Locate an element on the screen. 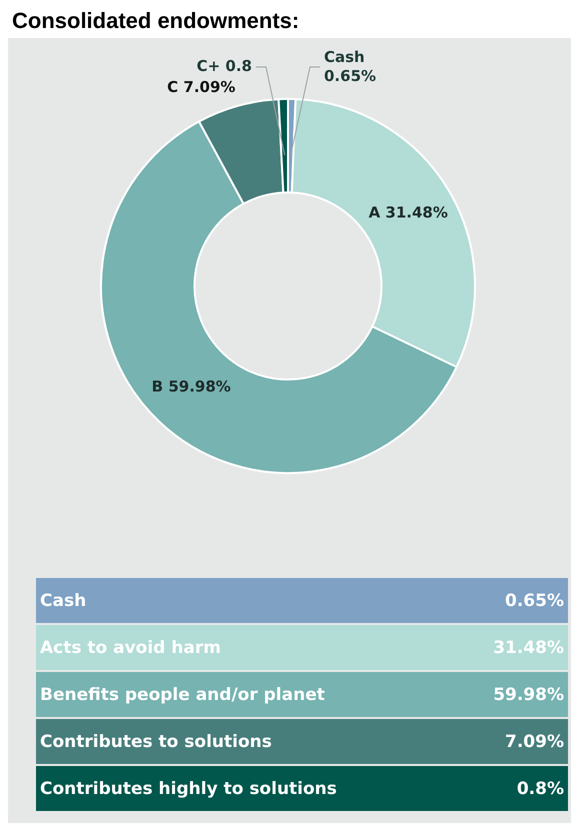  text: Benefits people and/or planet is located at coordinates (182, 694).